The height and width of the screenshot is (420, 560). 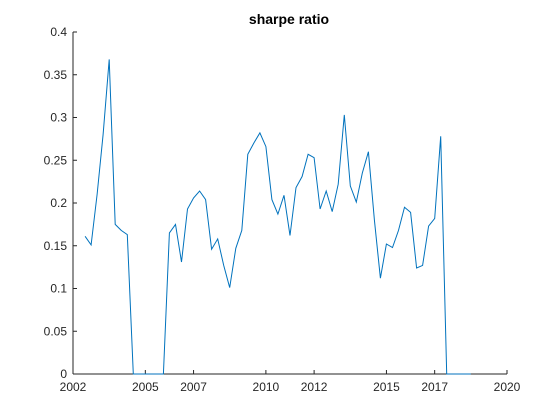 I want to click on y-tick-label: 0.05, so click(x=56, y=331).